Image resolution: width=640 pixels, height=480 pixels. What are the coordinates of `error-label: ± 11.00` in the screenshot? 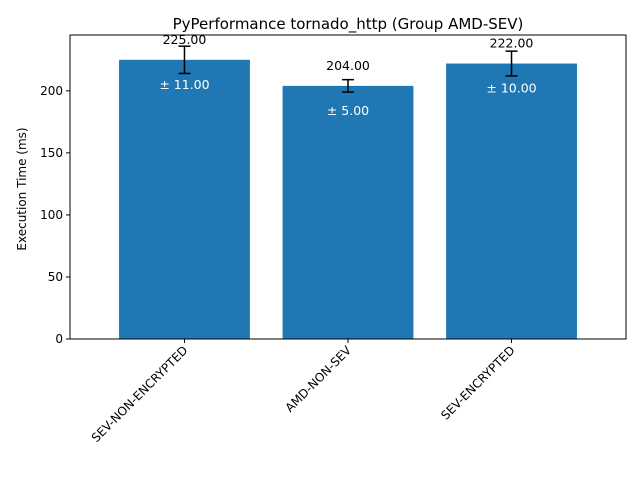 It's located at (184, 84).